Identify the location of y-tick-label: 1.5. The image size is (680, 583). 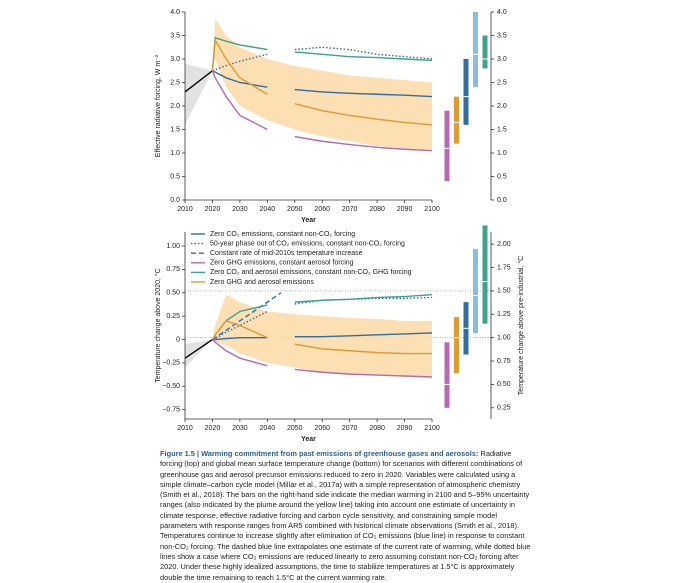
(175, 129).